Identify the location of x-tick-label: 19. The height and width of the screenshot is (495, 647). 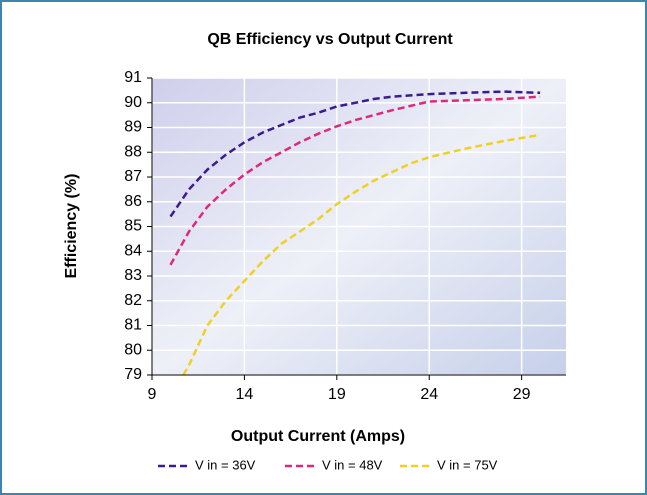
(337, 394).